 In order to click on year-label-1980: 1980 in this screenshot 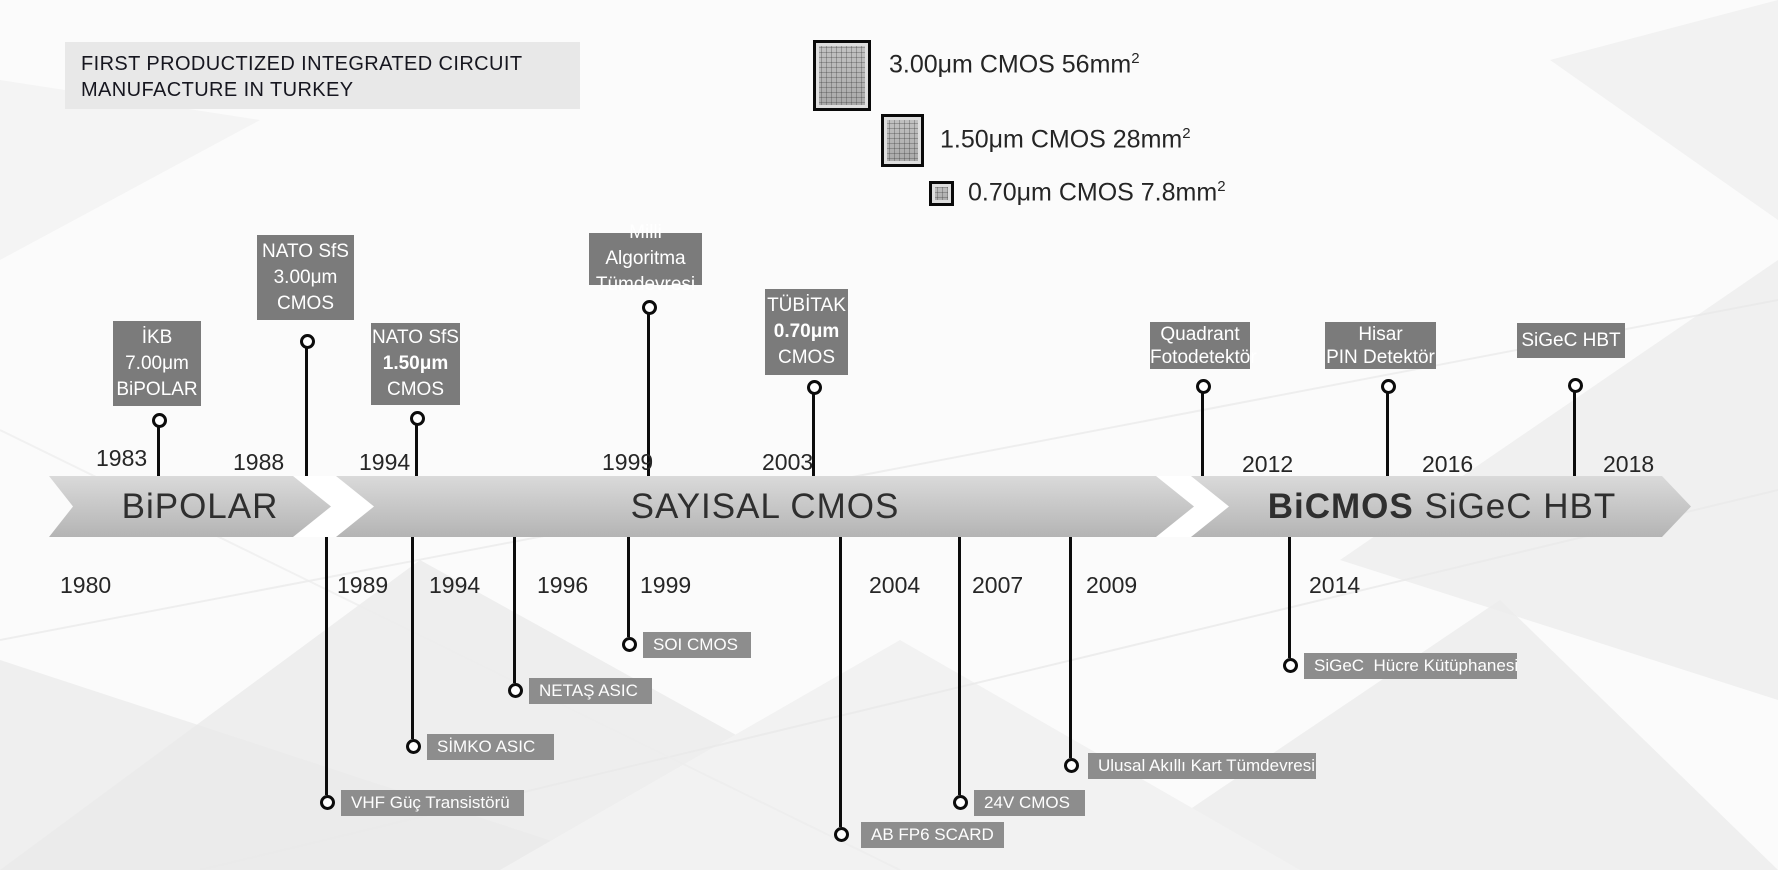, I will do `click(86, 585)`.